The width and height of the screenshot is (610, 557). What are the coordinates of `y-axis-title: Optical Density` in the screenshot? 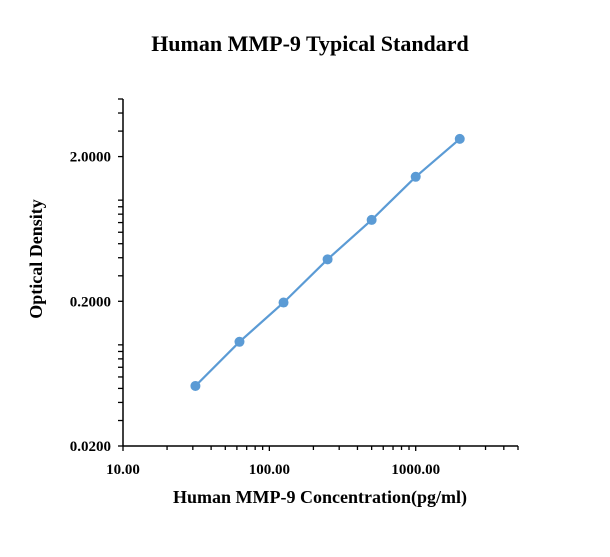 It's located at (36, 259).